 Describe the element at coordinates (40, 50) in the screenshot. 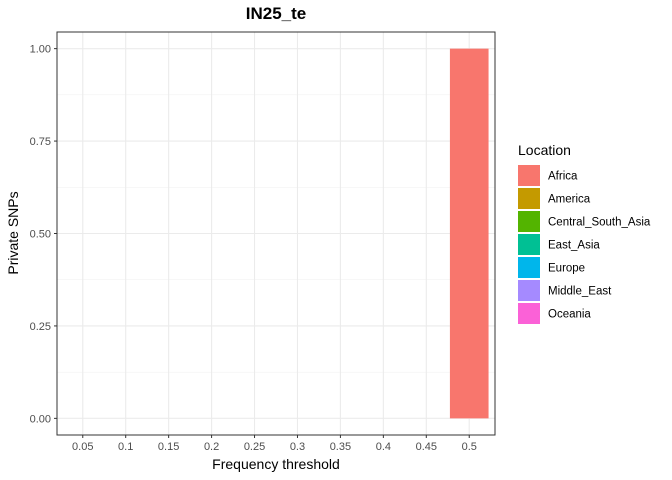

I see `y-tick-label: 1.00` at that location.